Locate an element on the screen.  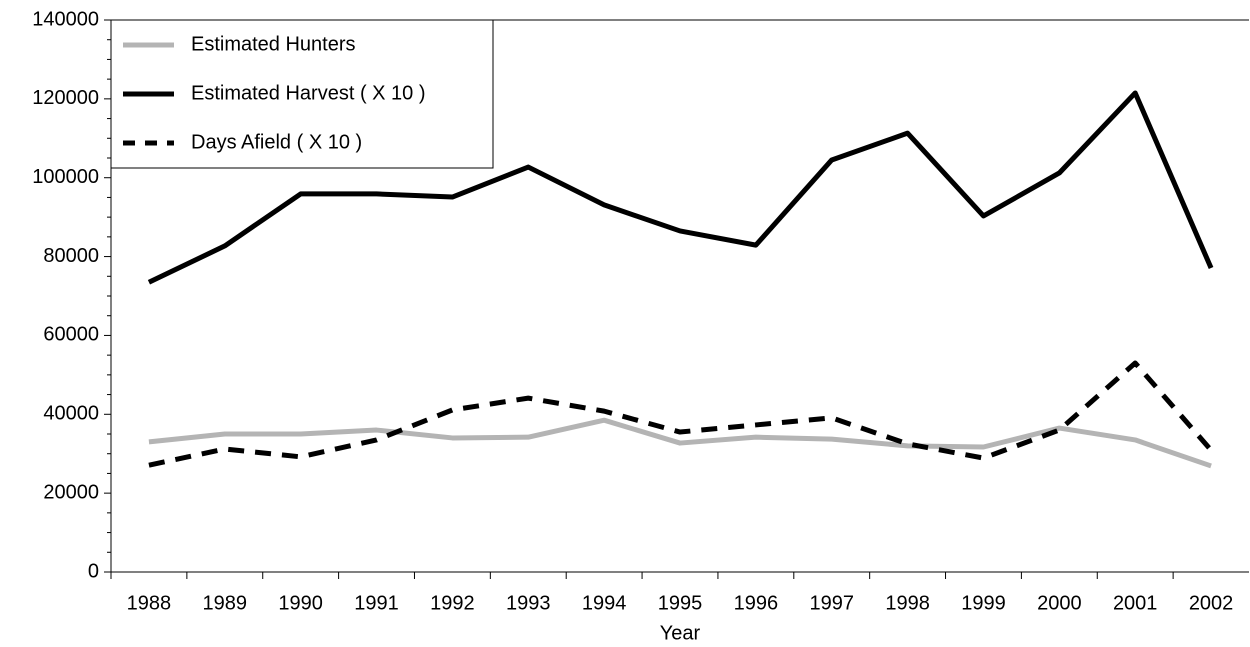
y-tick-label: 20000 is located at coordinates (71, 492).